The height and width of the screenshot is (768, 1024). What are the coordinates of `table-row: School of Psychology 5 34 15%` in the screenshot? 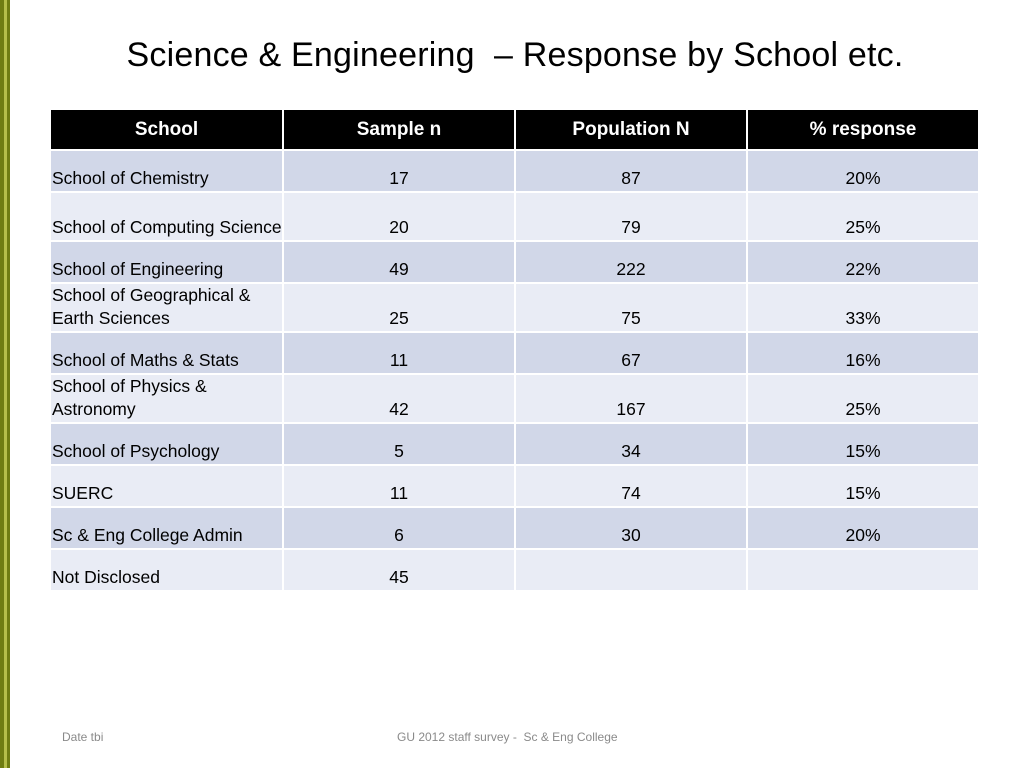 It's located at (514, 444).